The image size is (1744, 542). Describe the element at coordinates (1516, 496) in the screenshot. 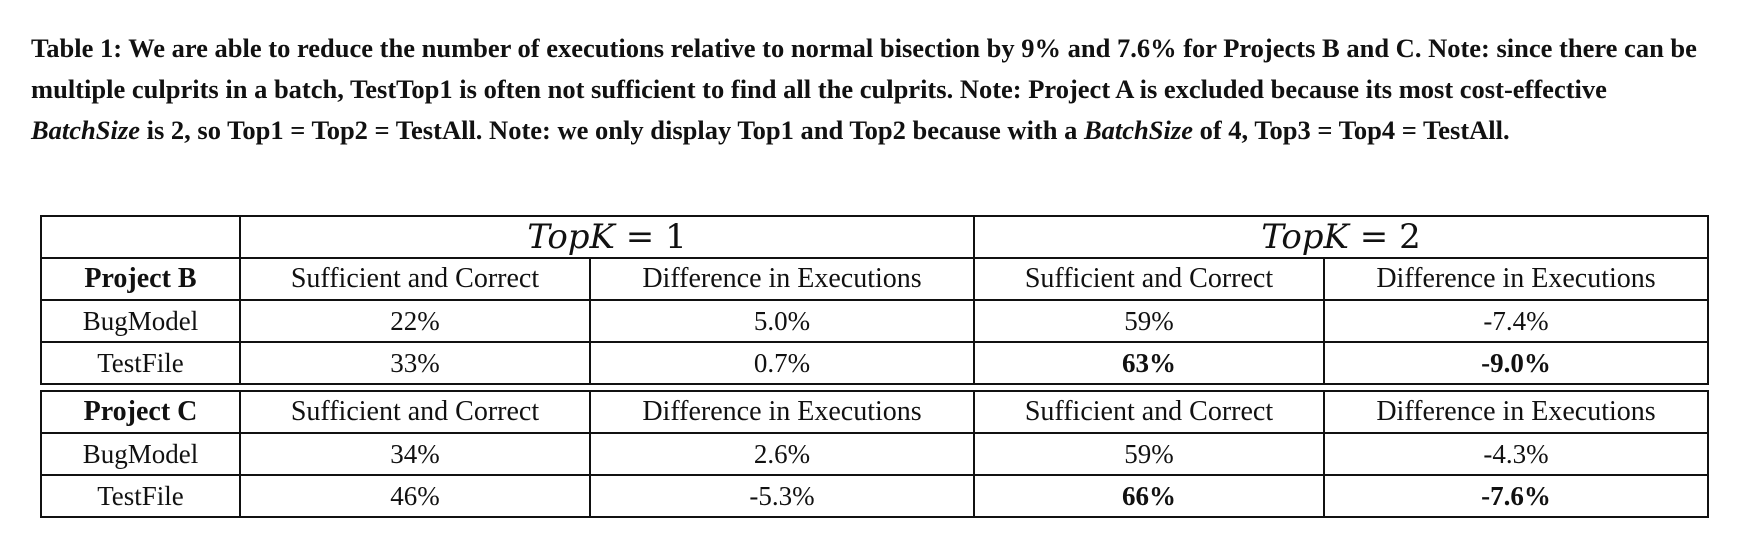

I see `cell-value-best: -7.6%` at that location.